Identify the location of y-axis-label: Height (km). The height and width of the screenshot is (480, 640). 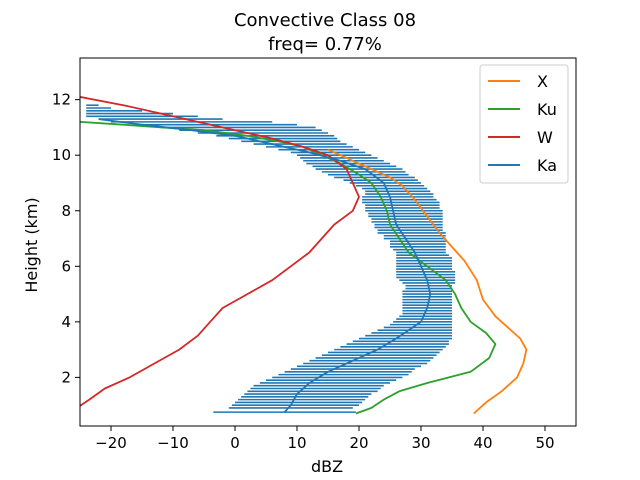
(31, 244).